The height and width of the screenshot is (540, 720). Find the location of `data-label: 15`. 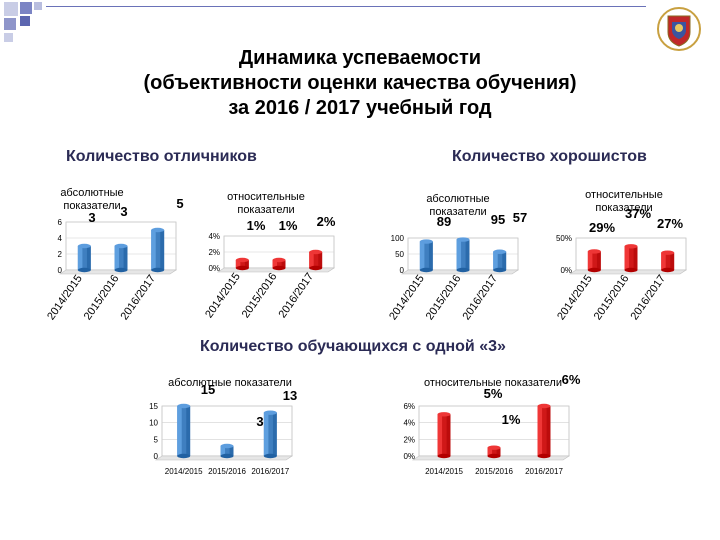

data-label: 15 is located at coordinates (208, 389).